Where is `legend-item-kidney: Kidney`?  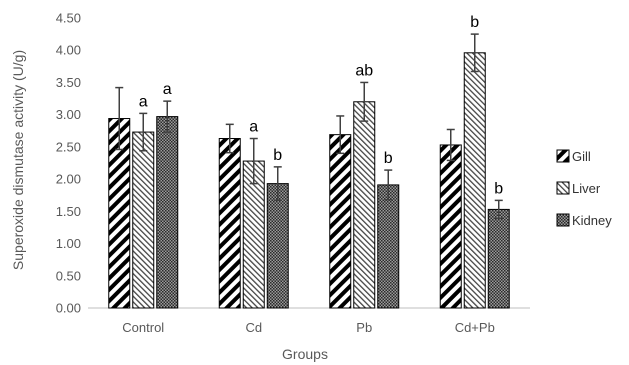 legend-item-kidney: Kidney is located at coordinates (584, 220).